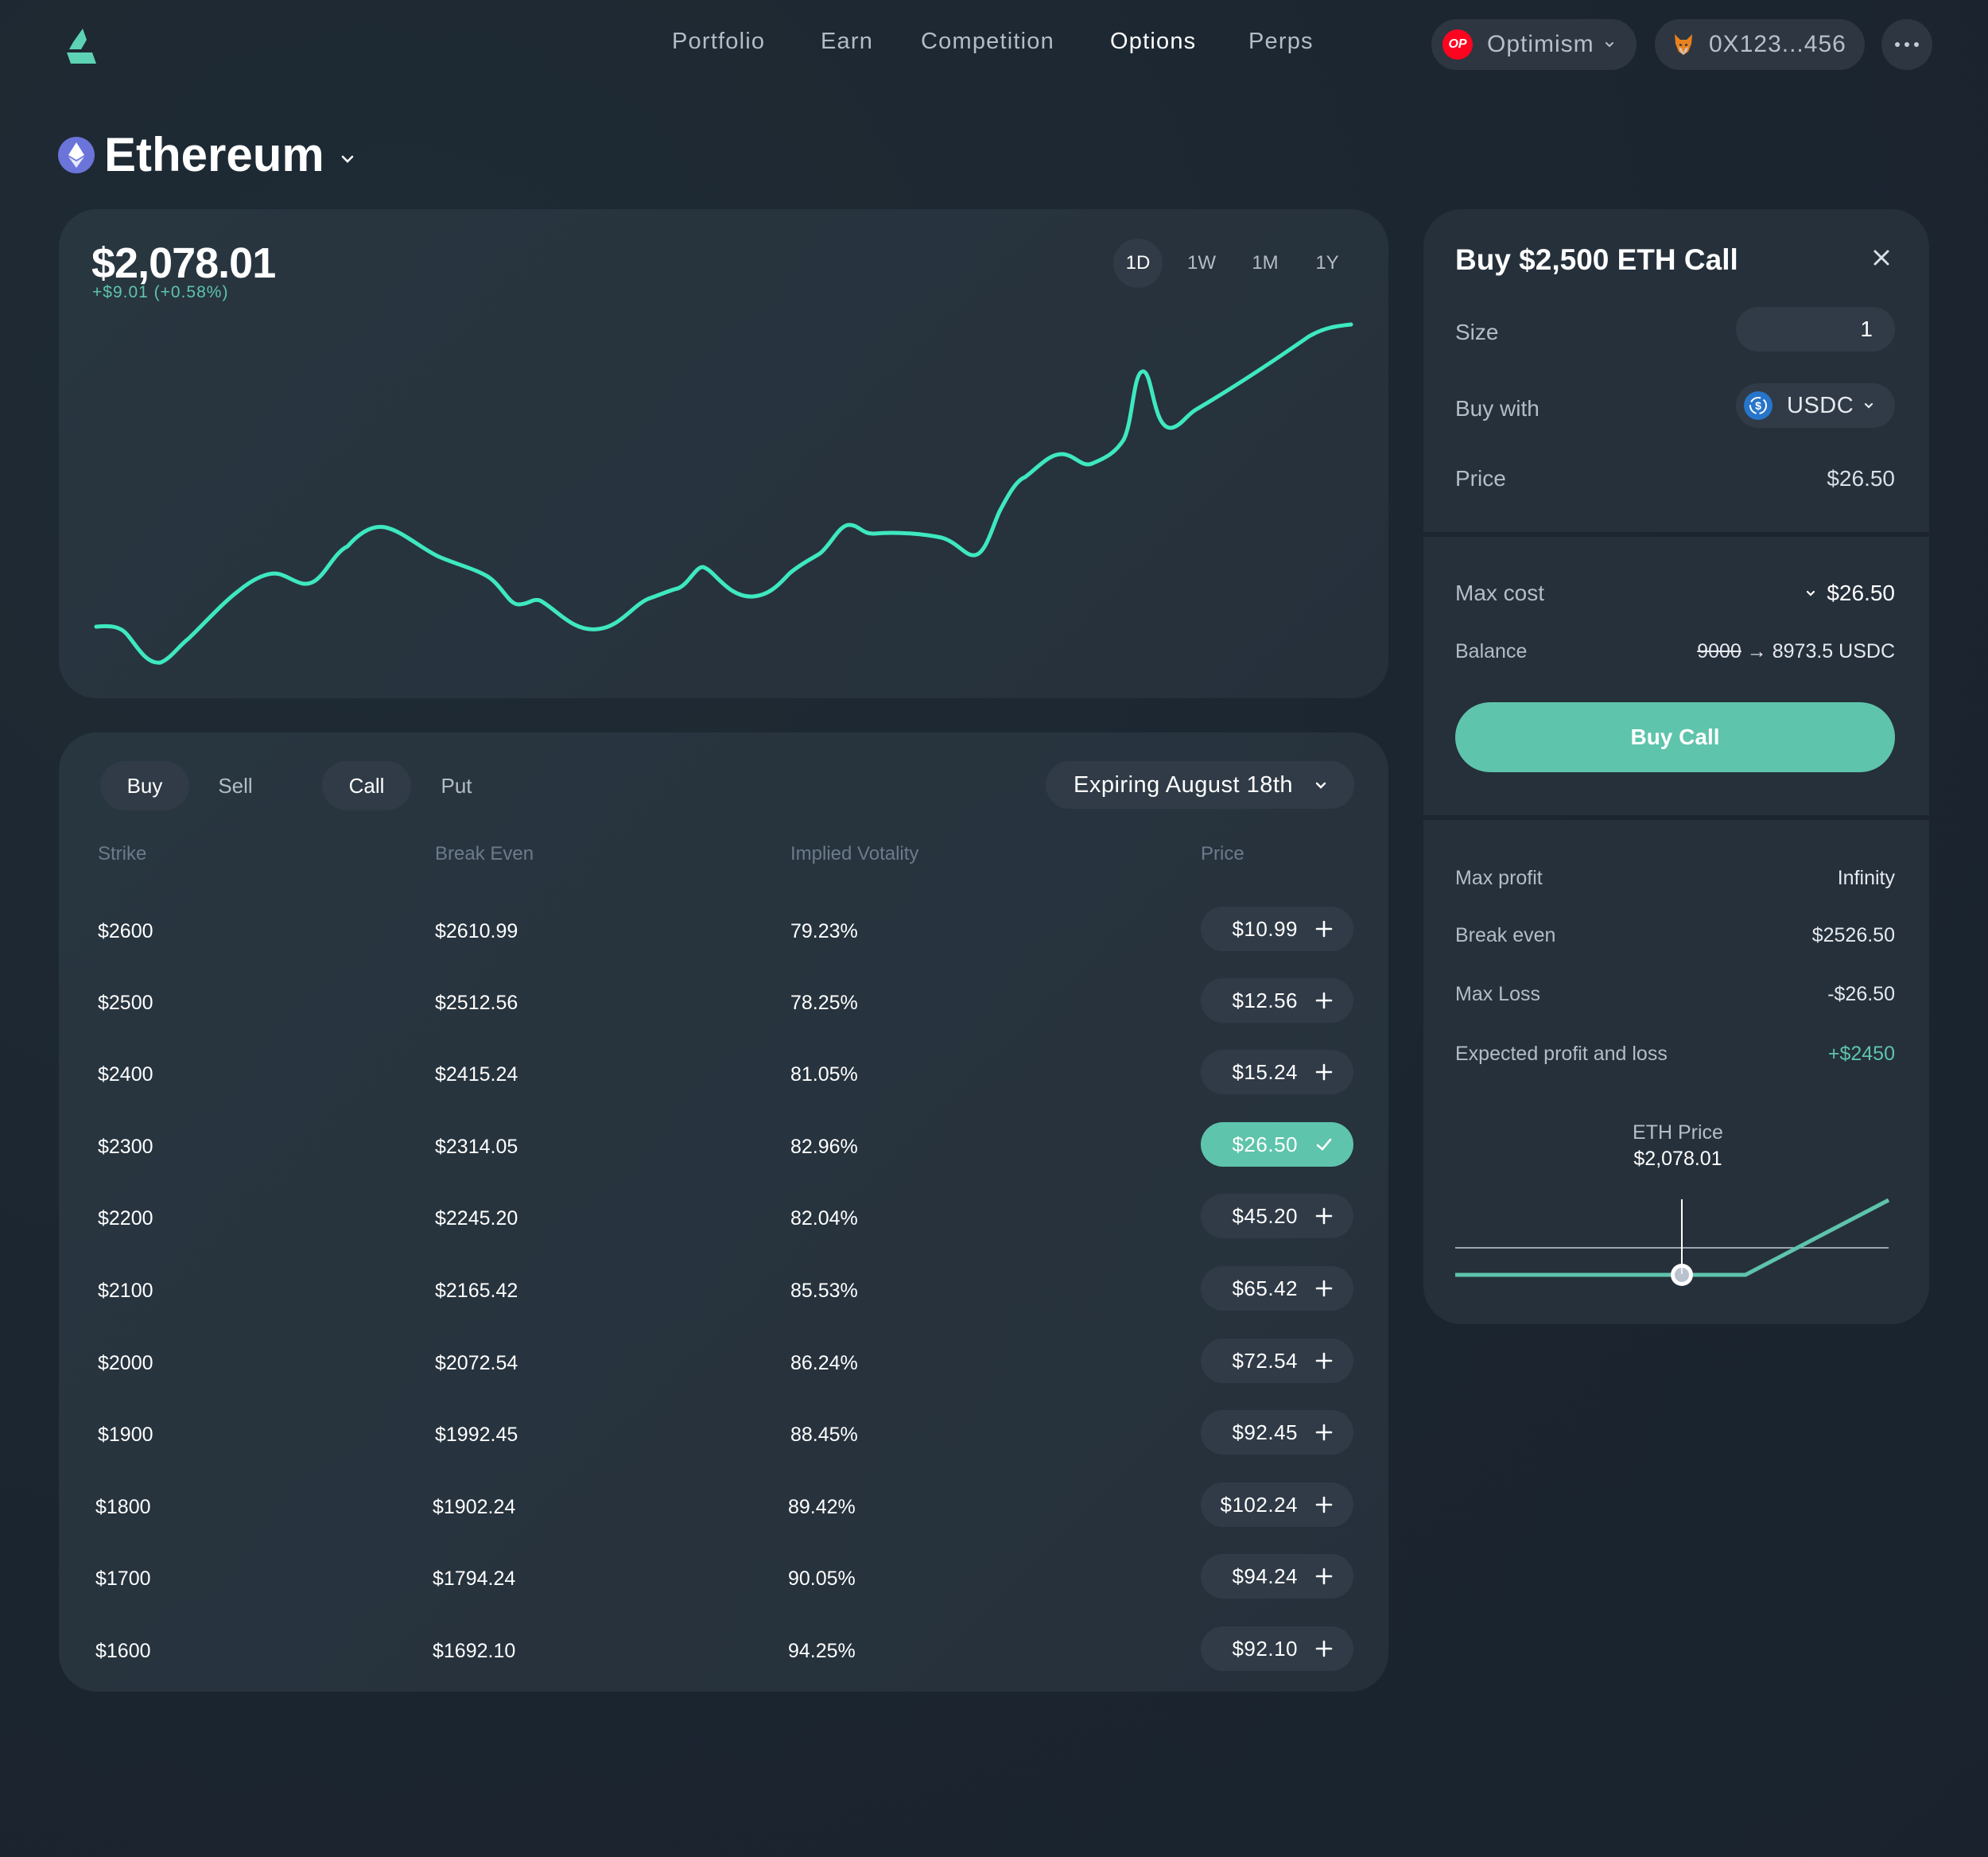 This screenshot has height=1857, width=1988. I want to click on range-1m-tab: 1M, so click(1265, 263).